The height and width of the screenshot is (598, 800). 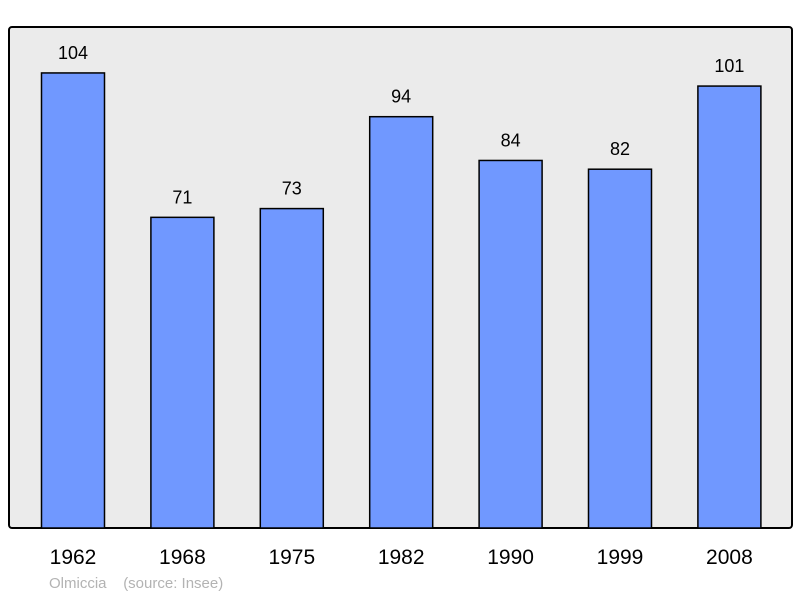 What do you see at coordinates (73, 300) in the screenshot?
I see `bar-1962` at bounding box center [73, 300].